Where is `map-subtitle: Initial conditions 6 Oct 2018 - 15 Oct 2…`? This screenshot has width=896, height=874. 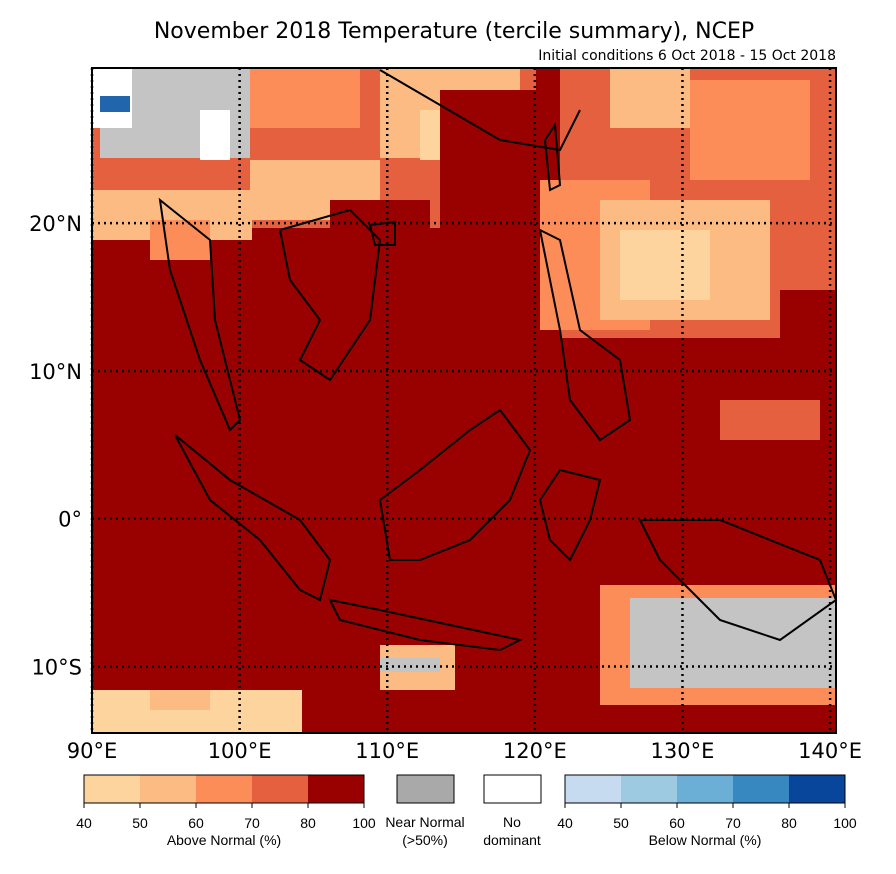 map-subtitle: Initial conditions 6 Oct 2018 - 15 Oct 2… is located at coordinates (687, 56).